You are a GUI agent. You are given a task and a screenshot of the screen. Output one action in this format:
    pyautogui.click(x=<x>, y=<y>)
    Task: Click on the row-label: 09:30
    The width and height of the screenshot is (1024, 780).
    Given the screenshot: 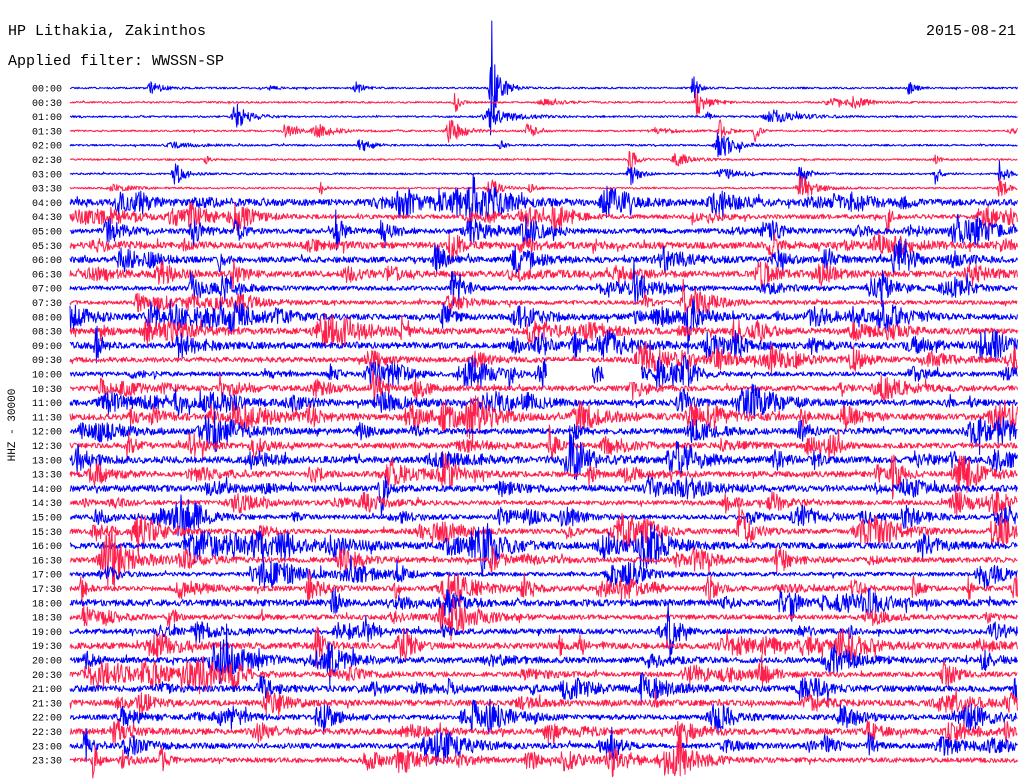 What is the action you would take?
    pyautogui.click(x=47, y=361)
    